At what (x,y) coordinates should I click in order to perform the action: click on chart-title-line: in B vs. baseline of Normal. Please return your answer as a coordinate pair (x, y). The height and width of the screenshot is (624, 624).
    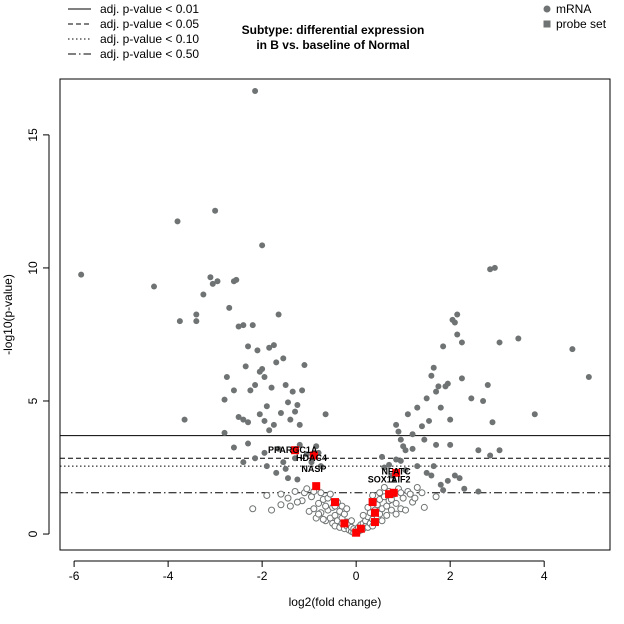
    Looking at the image, I should click on (332, 45).